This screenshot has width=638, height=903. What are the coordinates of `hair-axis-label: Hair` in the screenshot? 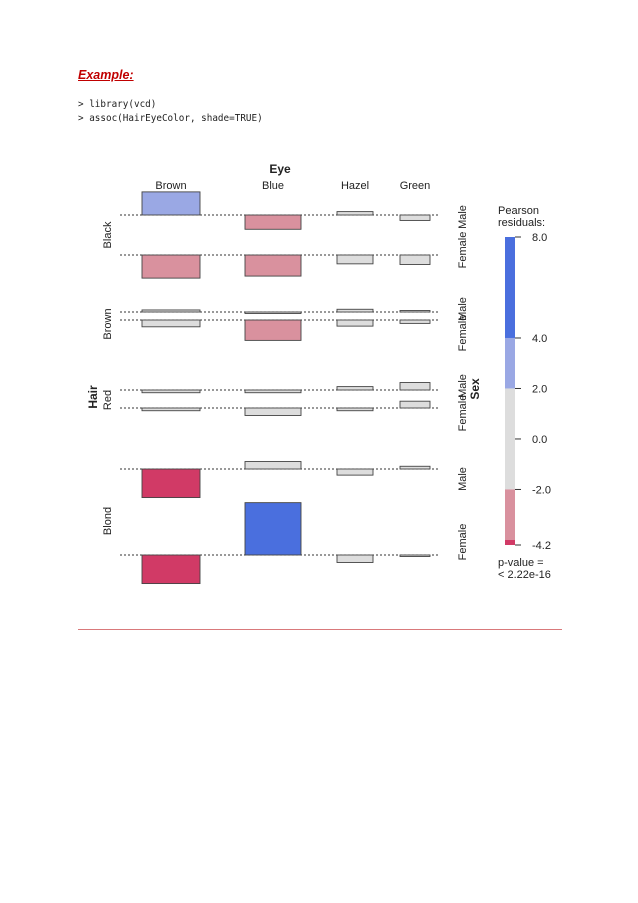 It's located at (93, 397).